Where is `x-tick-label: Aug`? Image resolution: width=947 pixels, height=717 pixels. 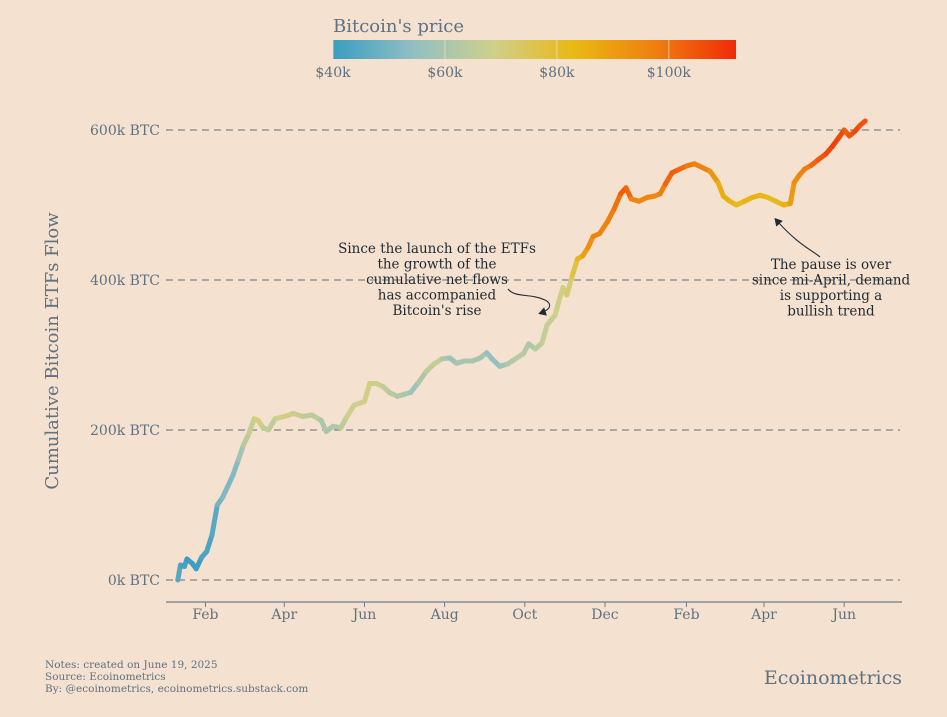
x-tick-label: Aug is located at coordinates (444, 615).